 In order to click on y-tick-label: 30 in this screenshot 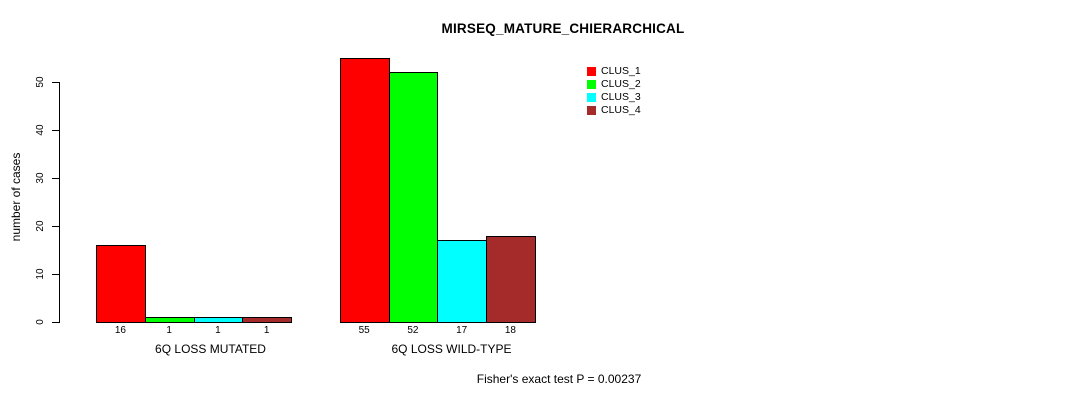, I will do `click(40, 178)`.